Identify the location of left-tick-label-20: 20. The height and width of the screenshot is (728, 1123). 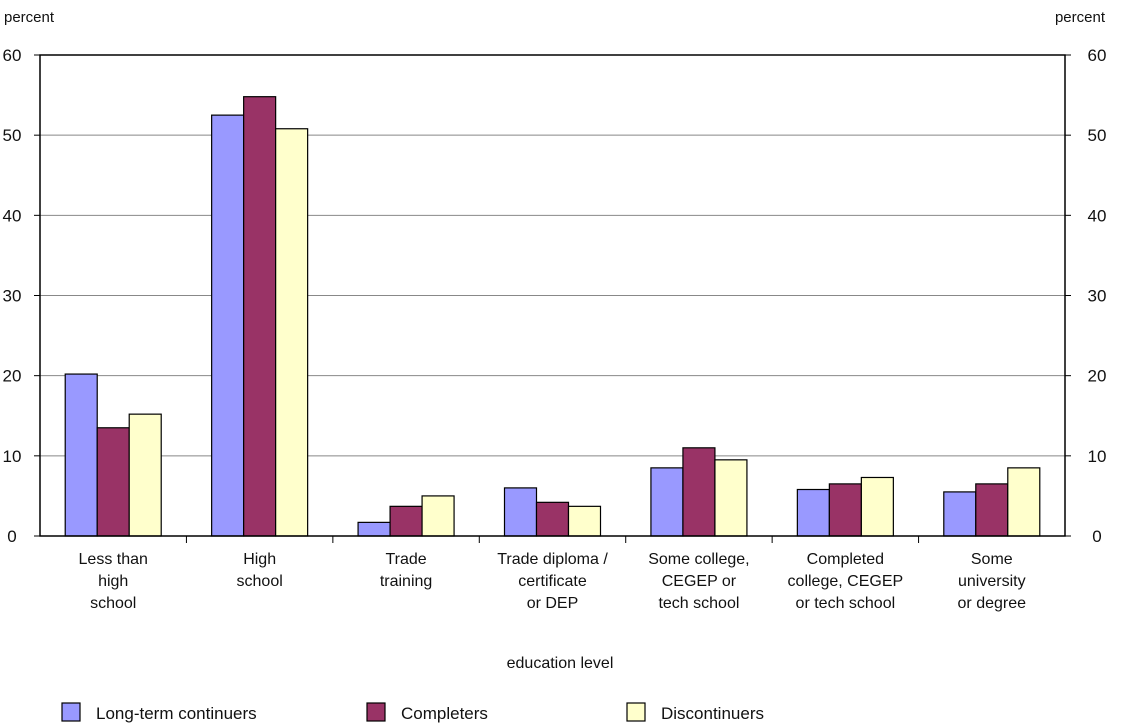
(12, 376).